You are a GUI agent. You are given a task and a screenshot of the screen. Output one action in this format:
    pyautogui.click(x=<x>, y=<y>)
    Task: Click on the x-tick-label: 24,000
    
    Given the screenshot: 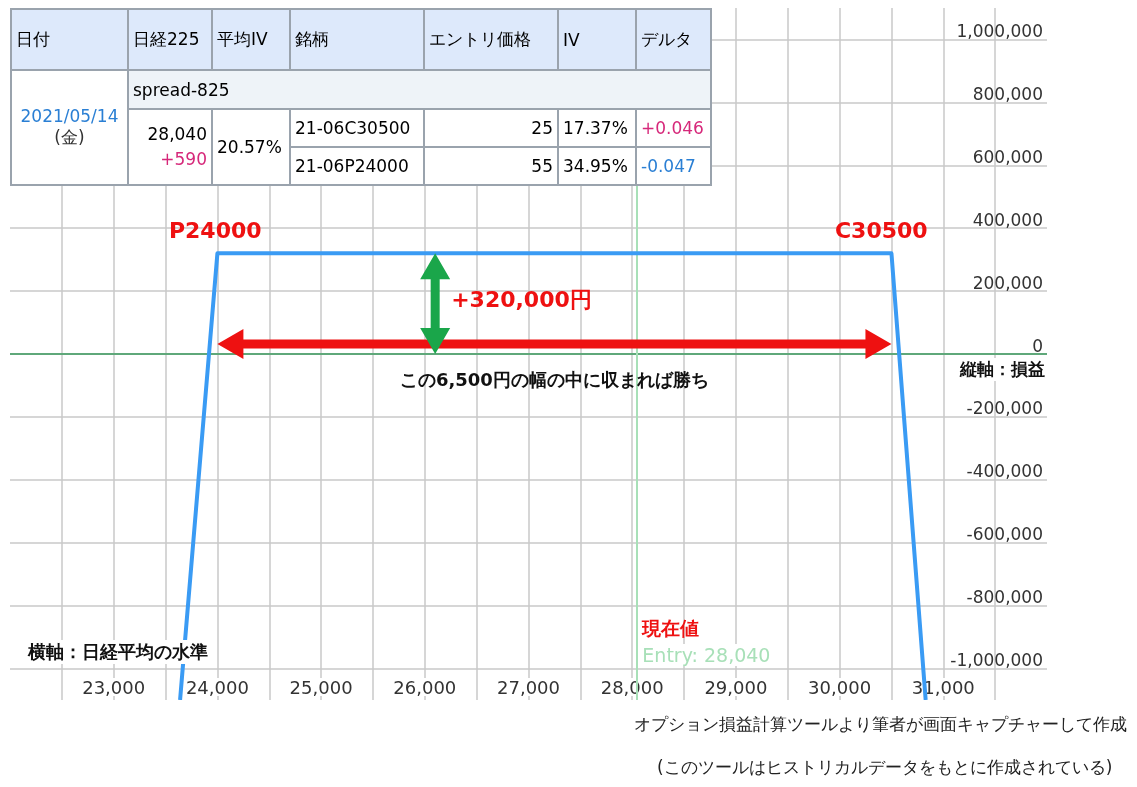 What is the action you would take?
    pyautogui.click(x=217, y=687)
    